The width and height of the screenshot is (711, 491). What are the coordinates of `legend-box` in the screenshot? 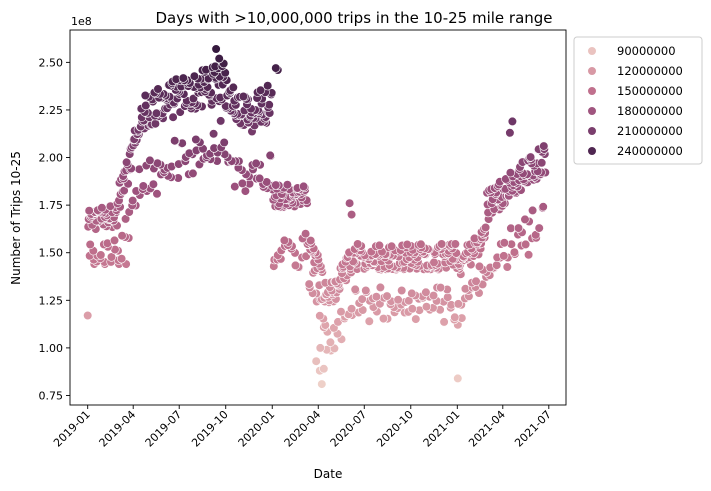 It's located at (638, 100).